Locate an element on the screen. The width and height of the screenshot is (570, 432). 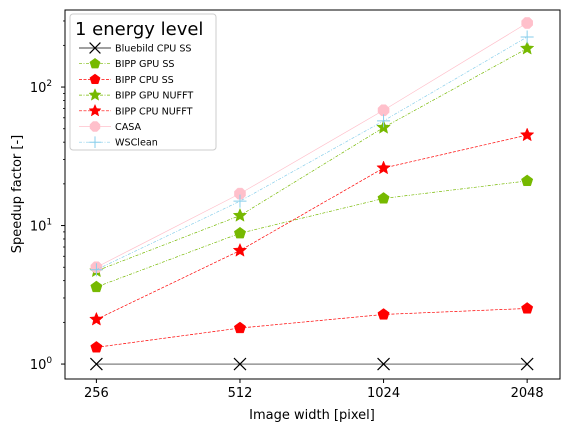
y-tick-exponent: 2 is located at coordinates (49, 84).